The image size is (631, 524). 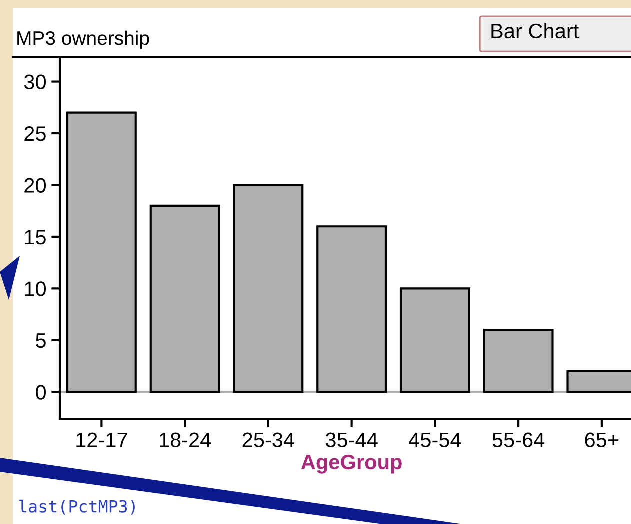 What do you see at coordinates (186, 440) in the screenshot?
I see `x-tick-label: 18-24` at bounding box center [186, 440].